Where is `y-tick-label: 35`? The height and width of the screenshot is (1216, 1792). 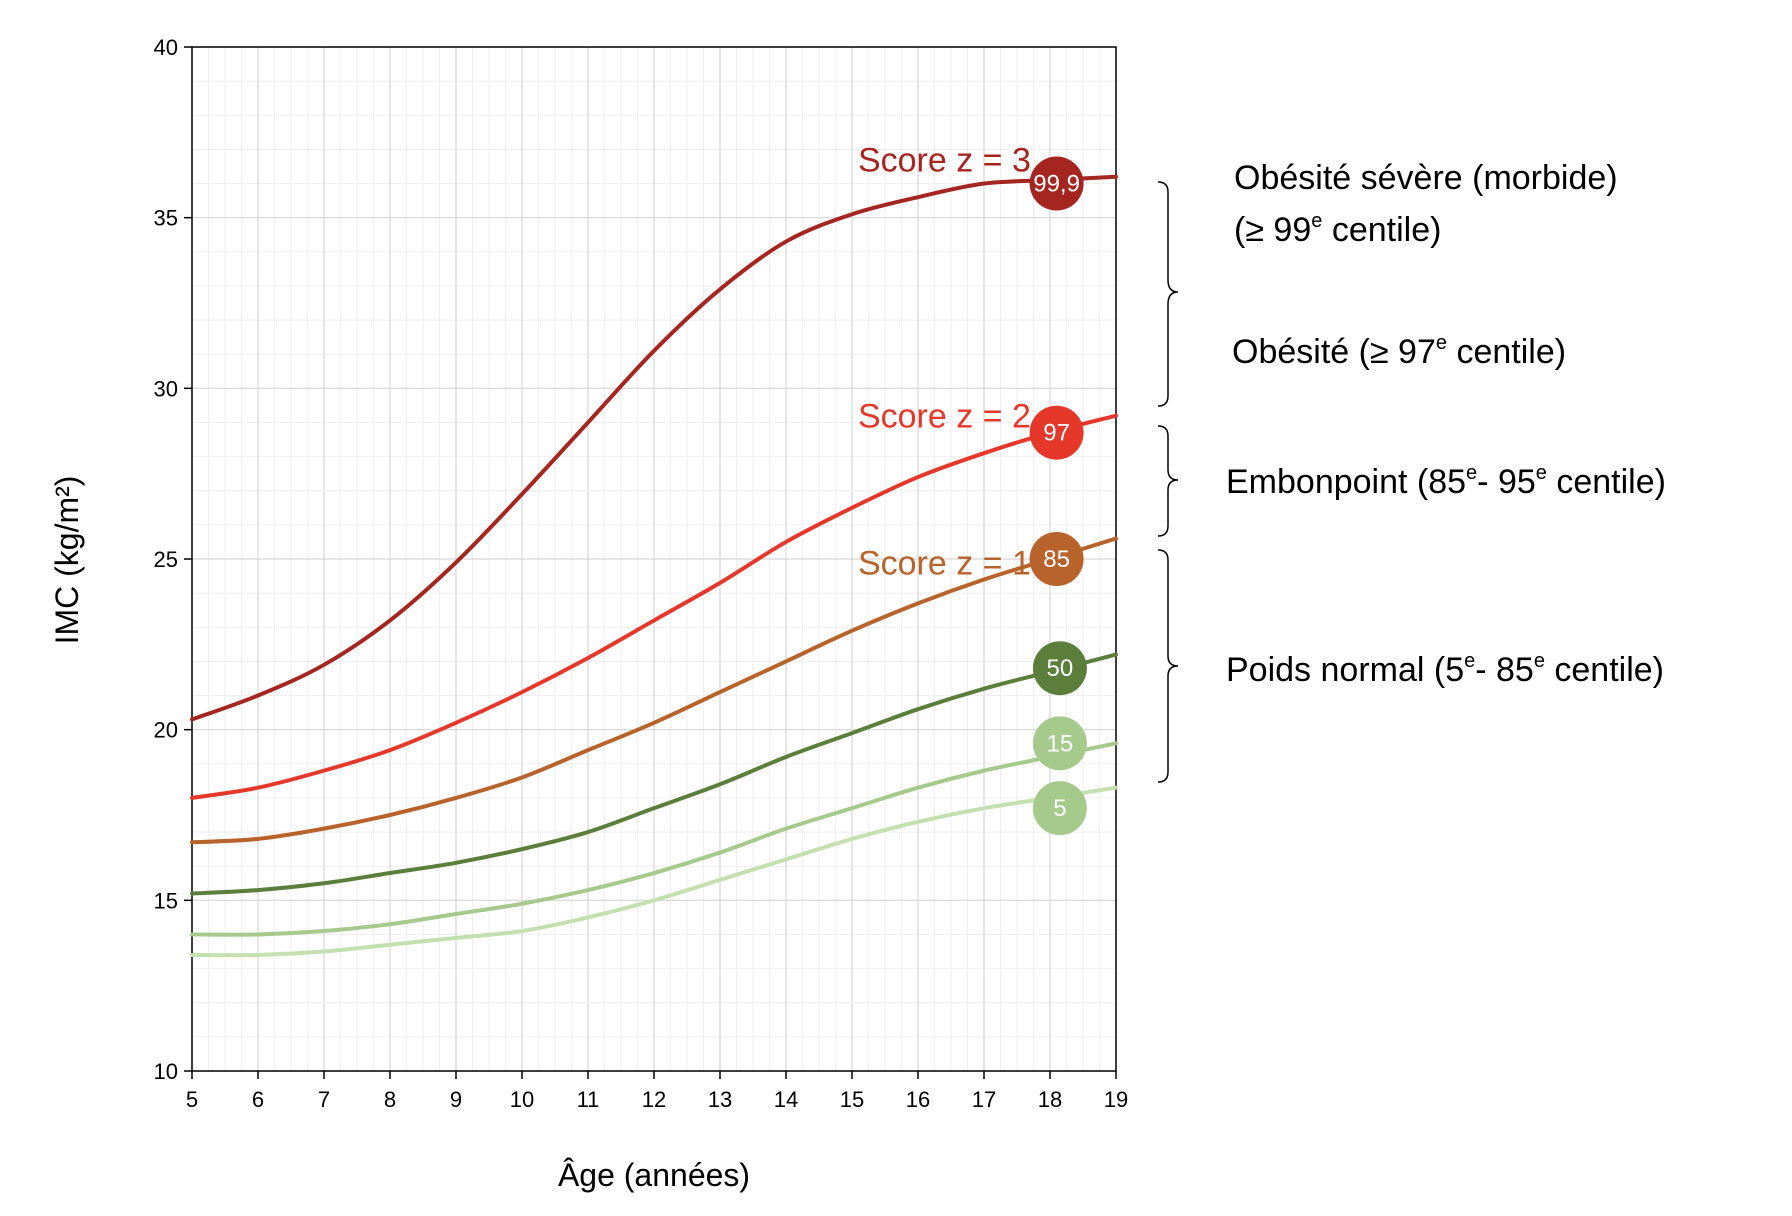 y-tick-label: 35 is located at coordinates (166, 218).